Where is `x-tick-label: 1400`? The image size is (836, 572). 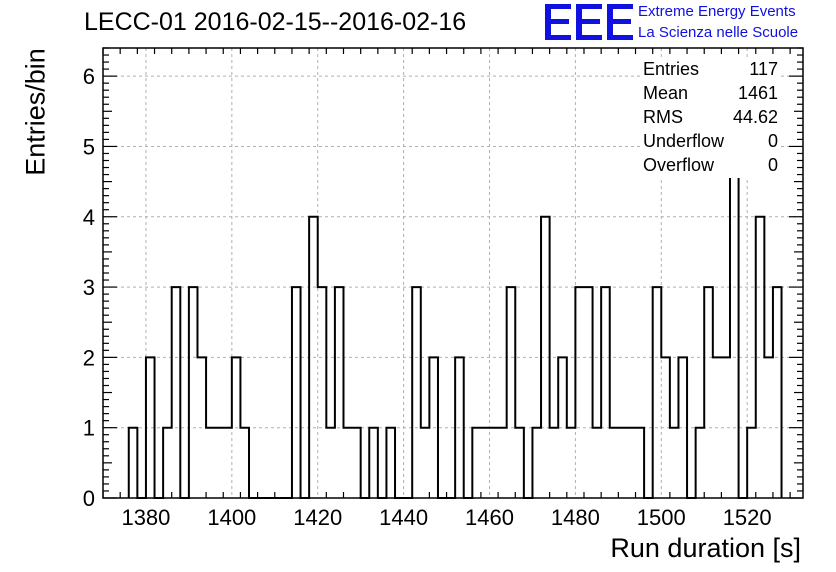 x-tick-label: 1400 is located at coordinates (231, 517).